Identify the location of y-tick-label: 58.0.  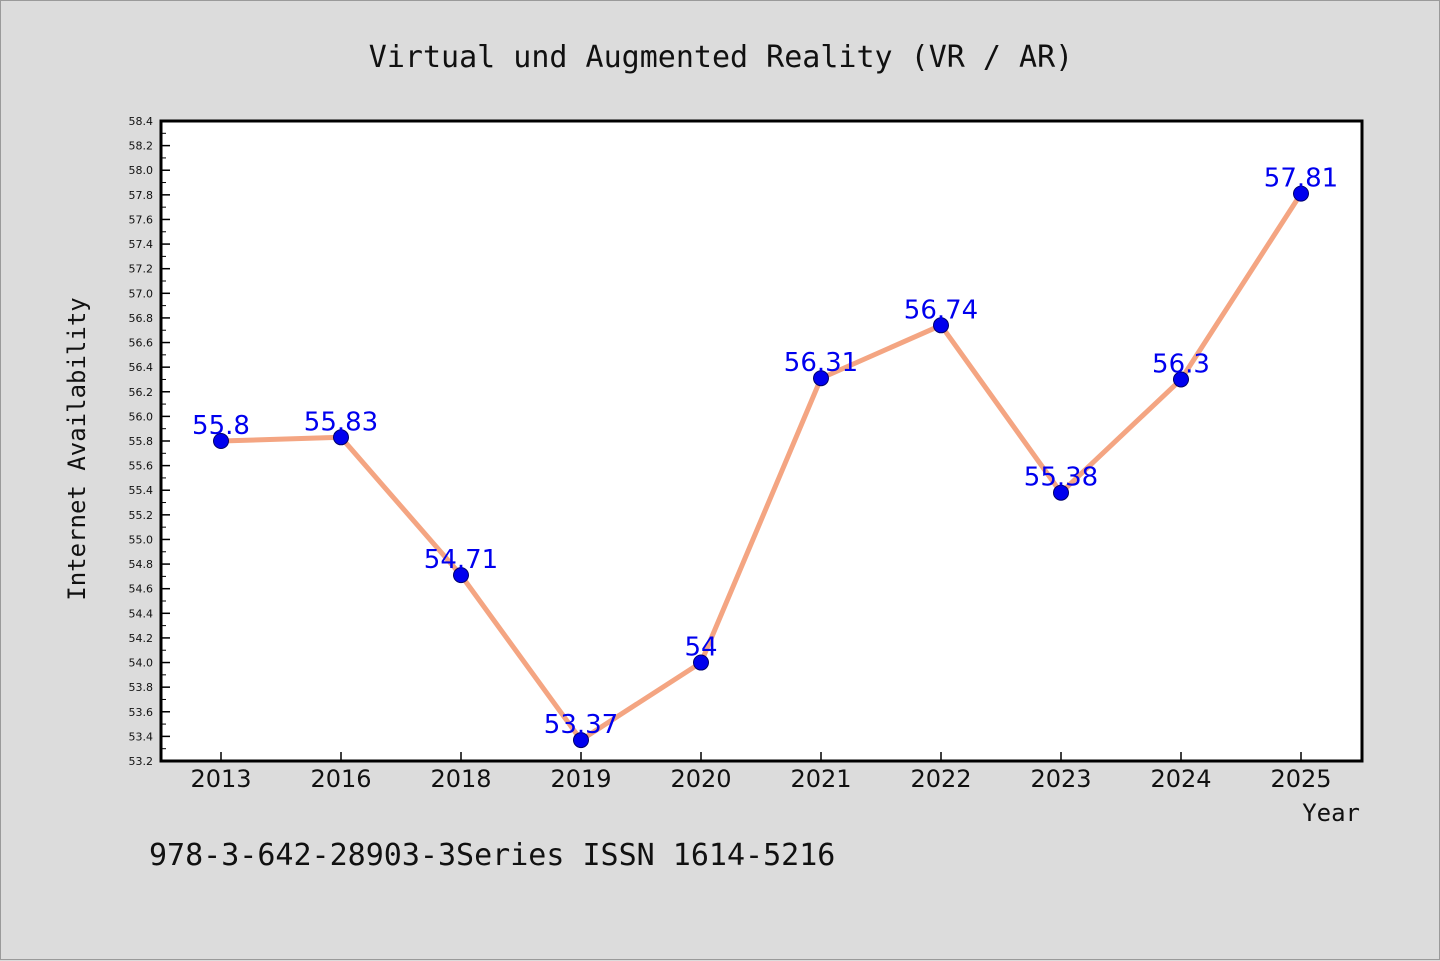
(141, 170).